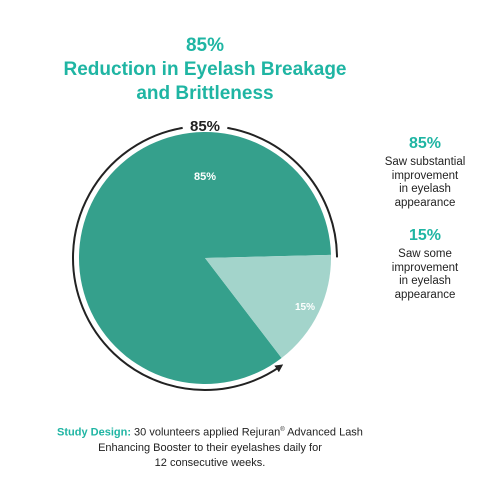 The image size is (500, 500). Describe the element at coordinates (323, 432) in the screenshot. I see `study-design-text: Advanced Lash` at that location.